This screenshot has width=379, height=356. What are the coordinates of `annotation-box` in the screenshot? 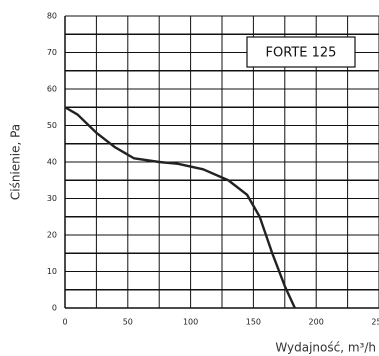 It's located at (301, 52).